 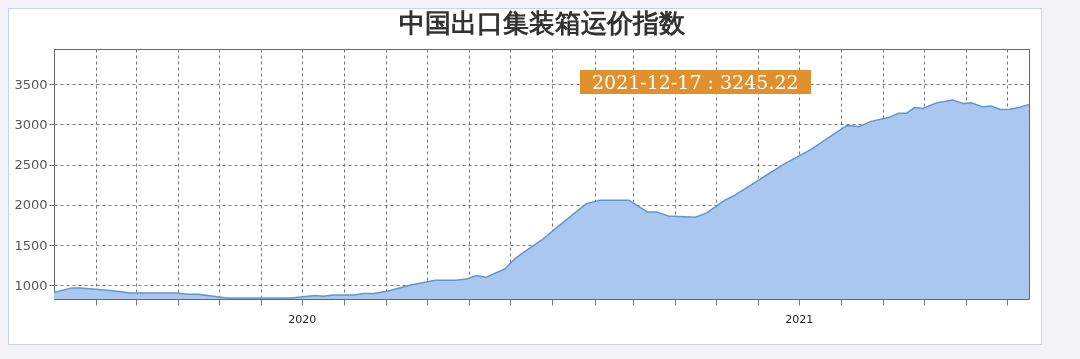 What do you see at coordinates (31, 84) in the screenshot?
I see `y-tick-label: 3500` at bounding box center [31, 84].